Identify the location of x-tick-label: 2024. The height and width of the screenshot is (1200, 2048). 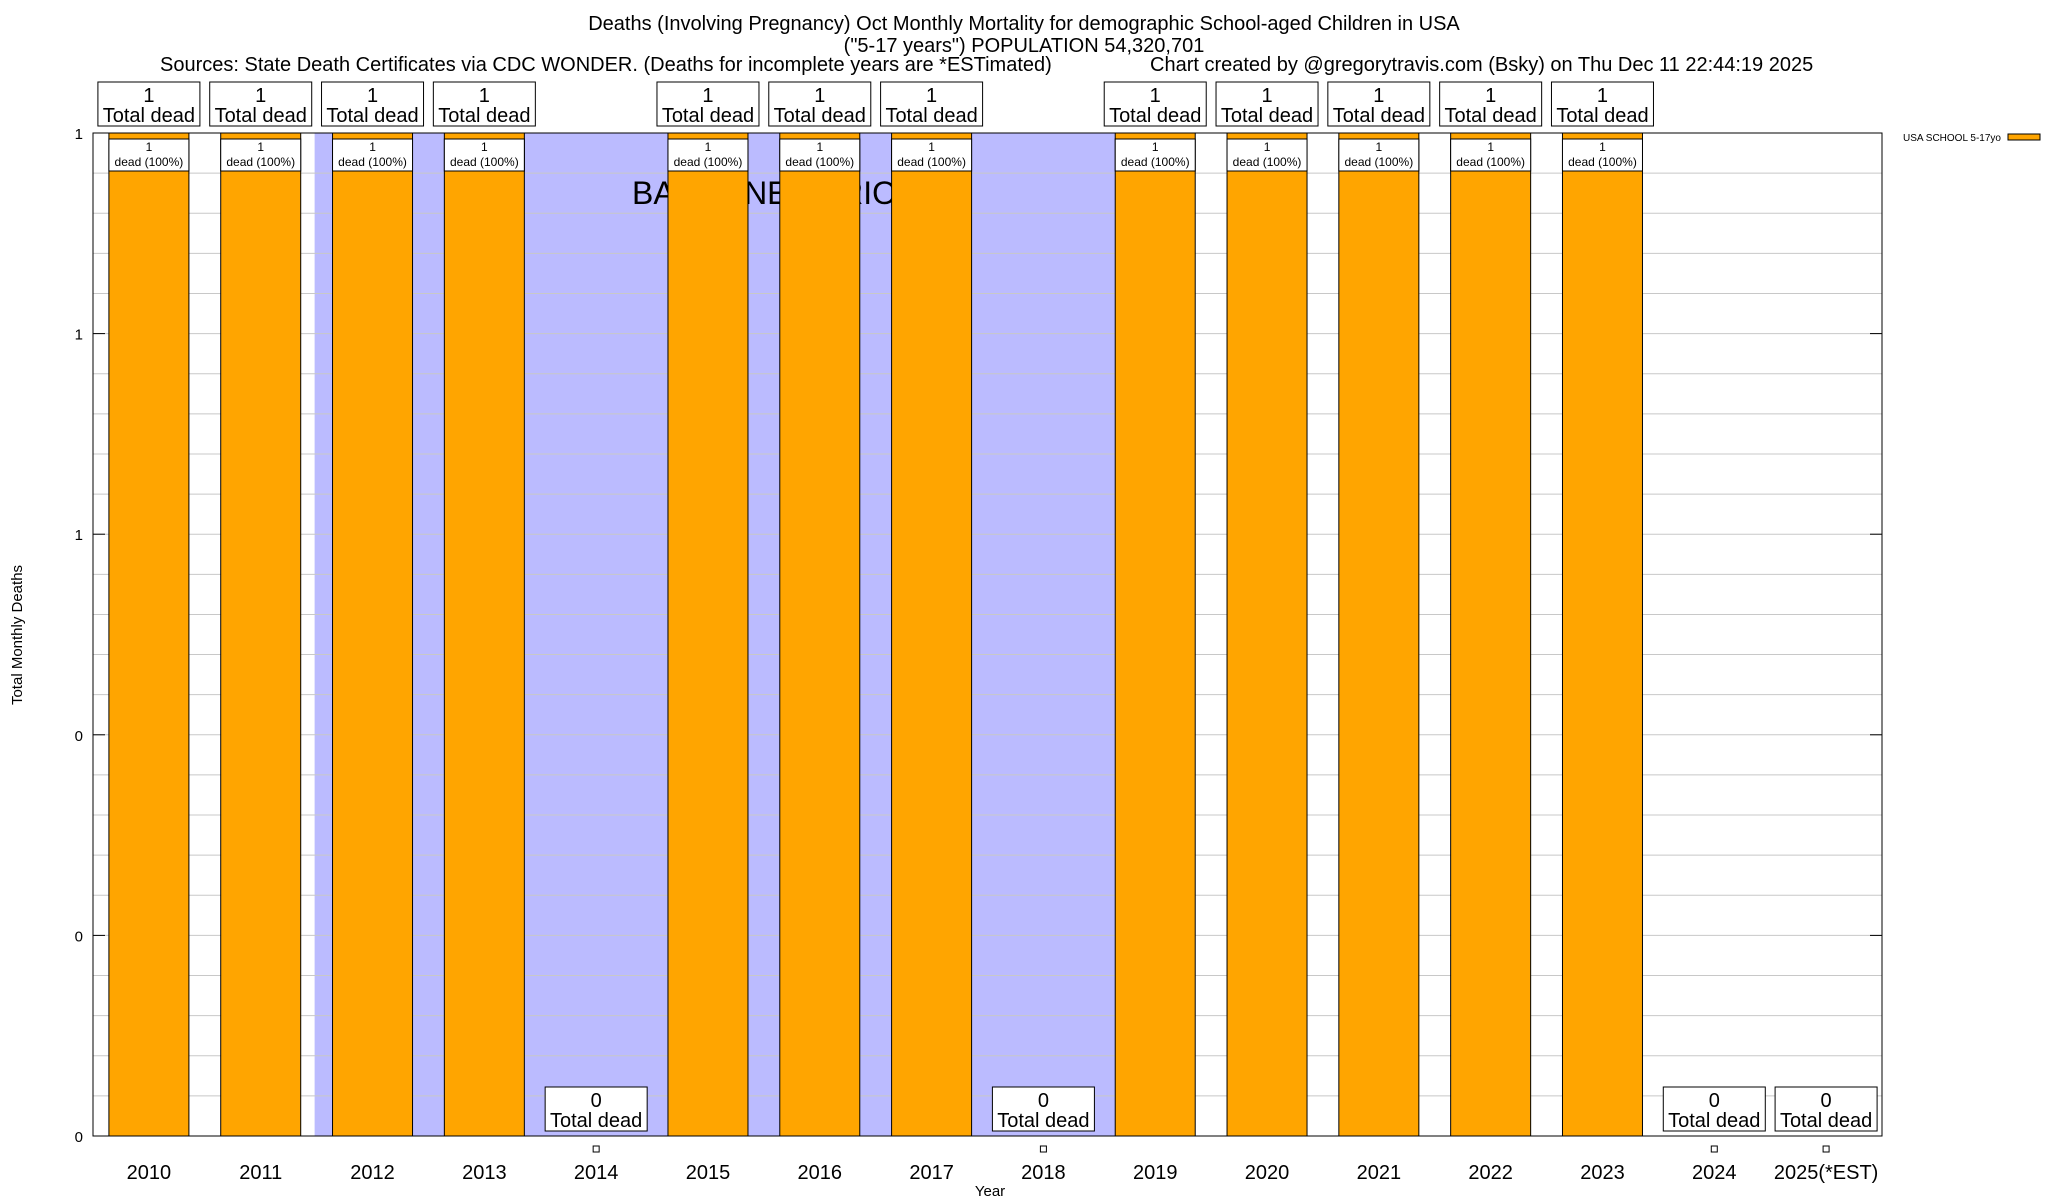
(1714, 1173).